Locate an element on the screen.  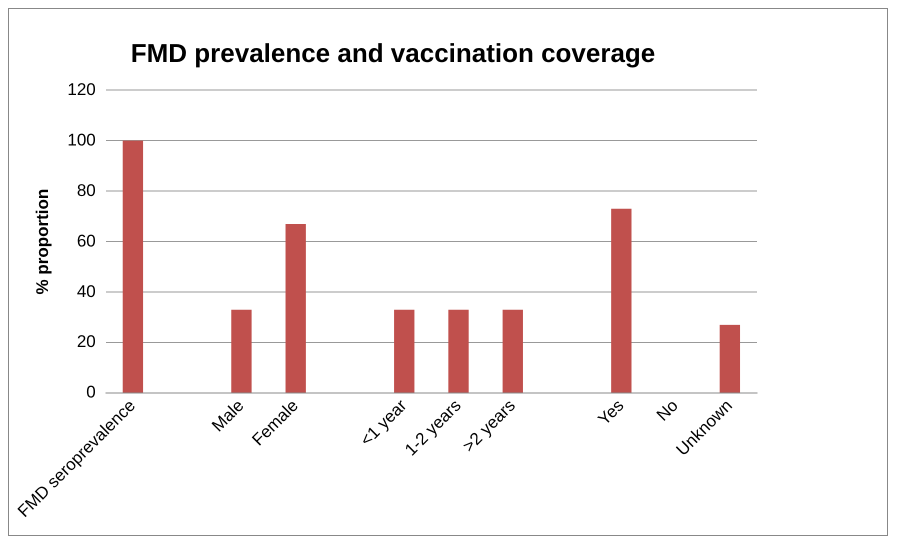
x-tick-label: No is located at coordinates (667, 410).